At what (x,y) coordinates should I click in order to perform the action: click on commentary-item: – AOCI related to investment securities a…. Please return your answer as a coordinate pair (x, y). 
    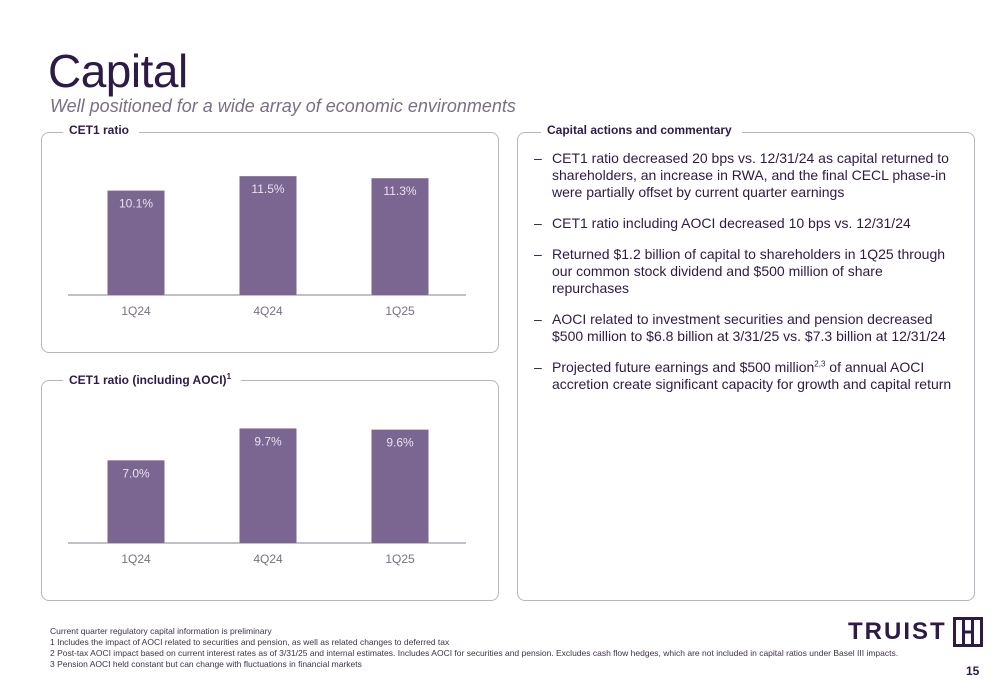
    Looking at the image, I should click on (744, 328).